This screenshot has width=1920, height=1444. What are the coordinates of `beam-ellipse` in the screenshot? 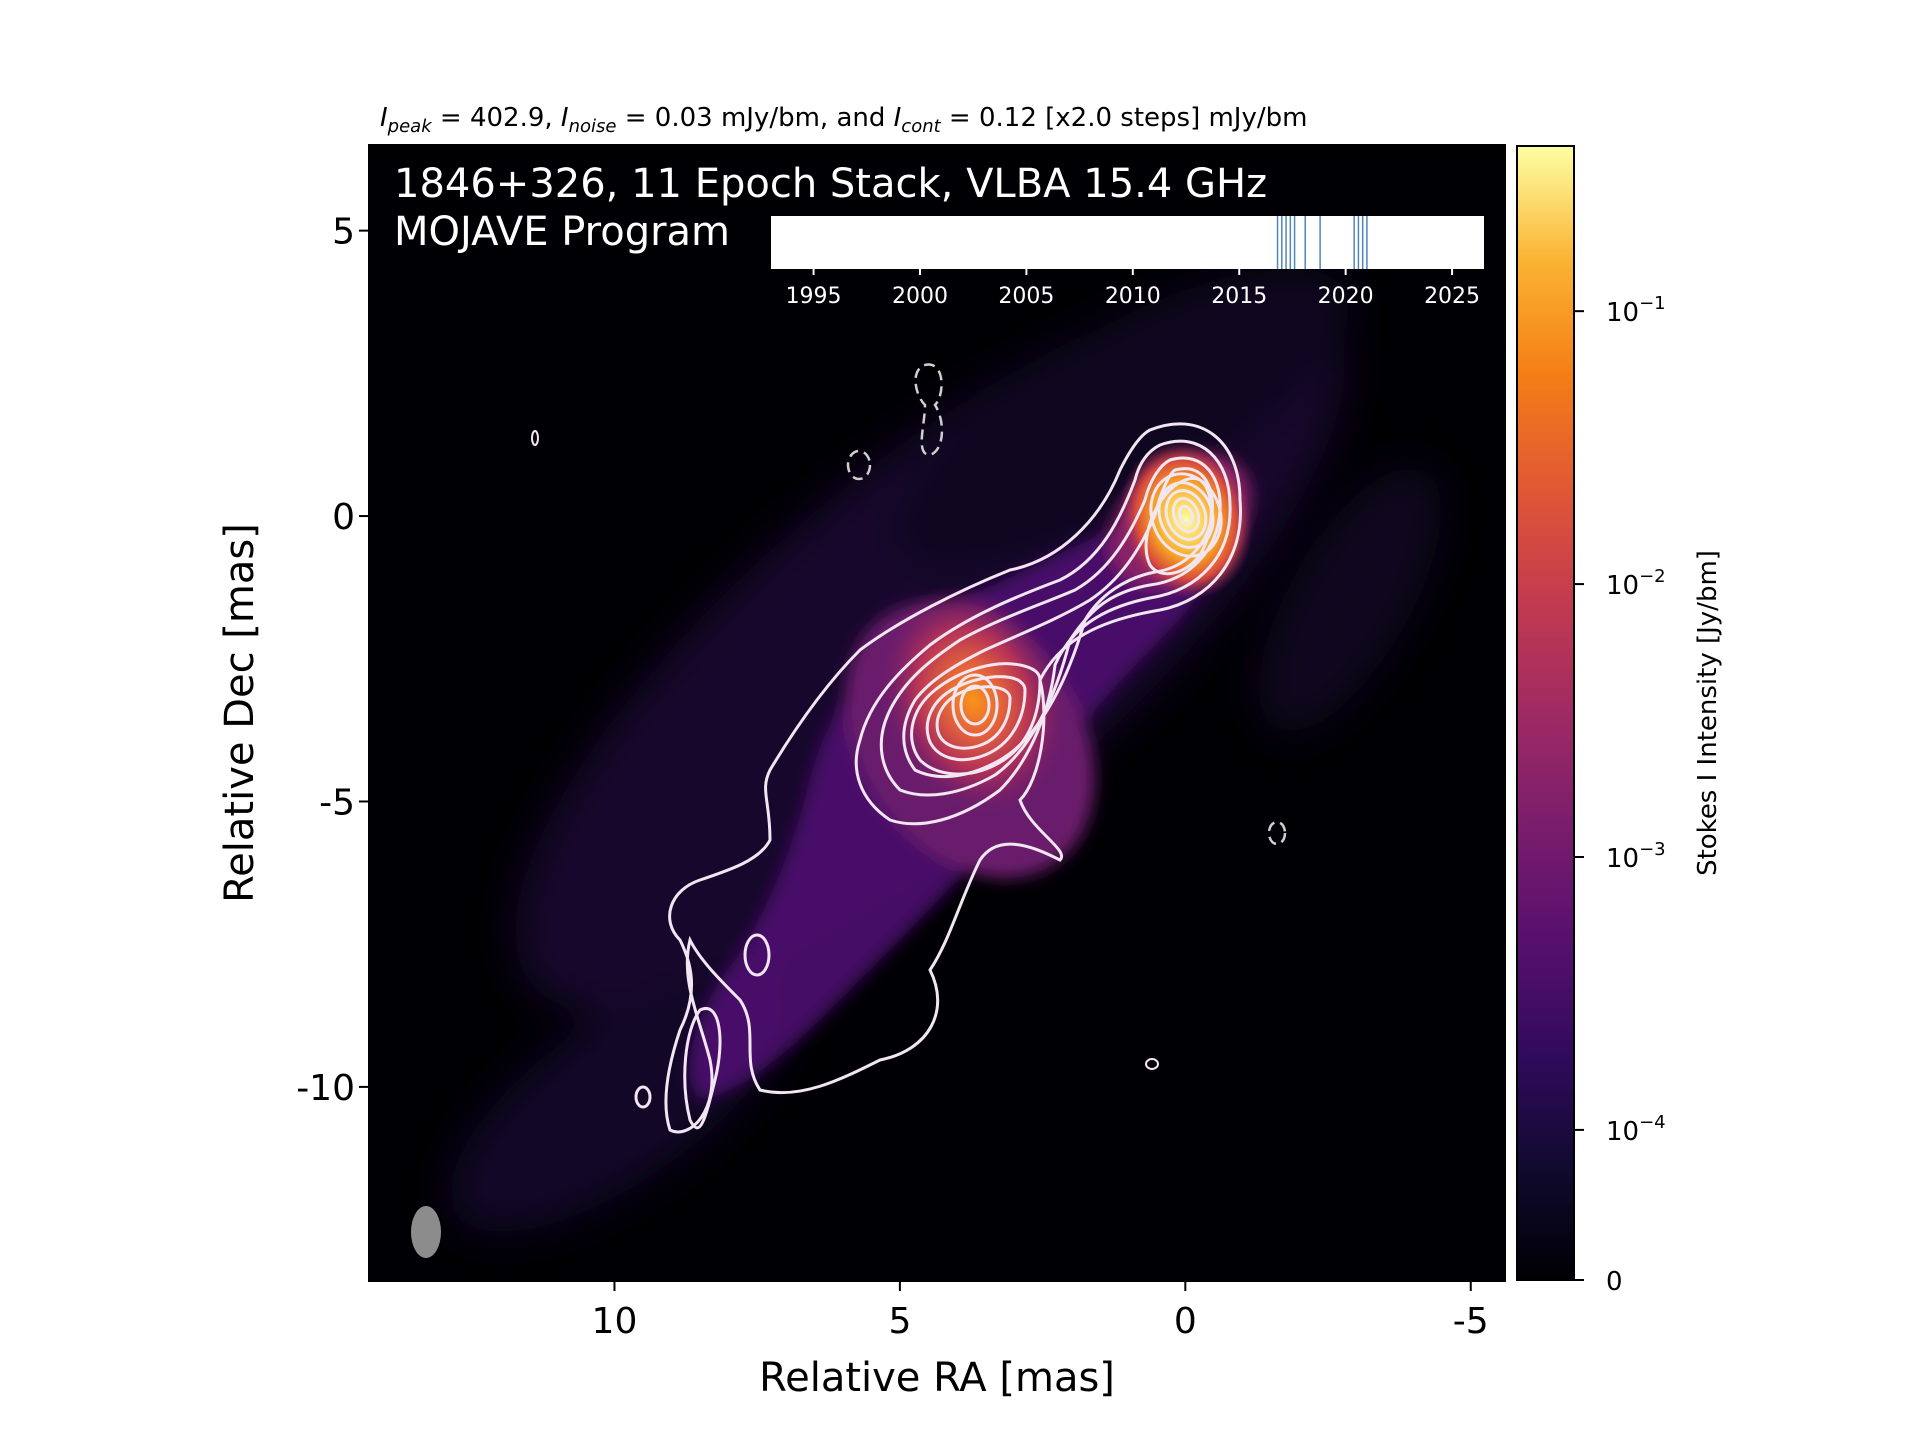 It's located at (426, 1232).